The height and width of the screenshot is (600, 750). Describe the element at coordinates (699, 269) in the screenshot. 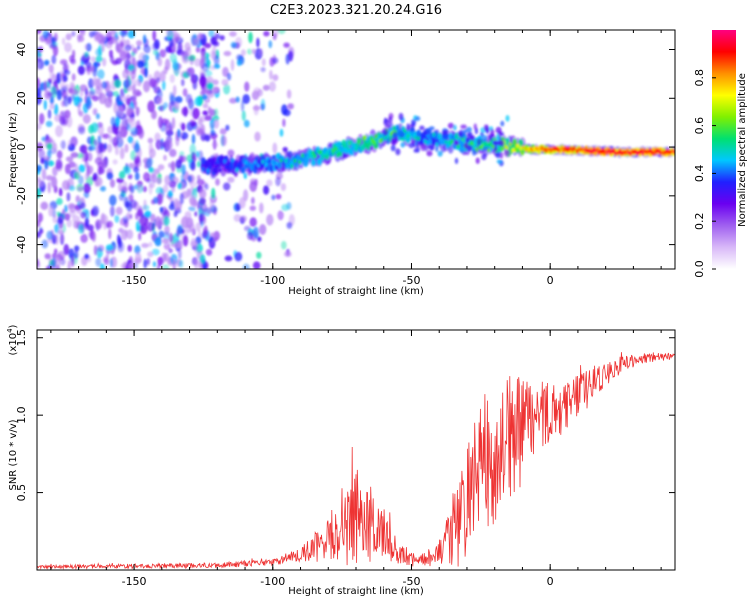

I see `colorbar-tick-label: 0.0` at that location.